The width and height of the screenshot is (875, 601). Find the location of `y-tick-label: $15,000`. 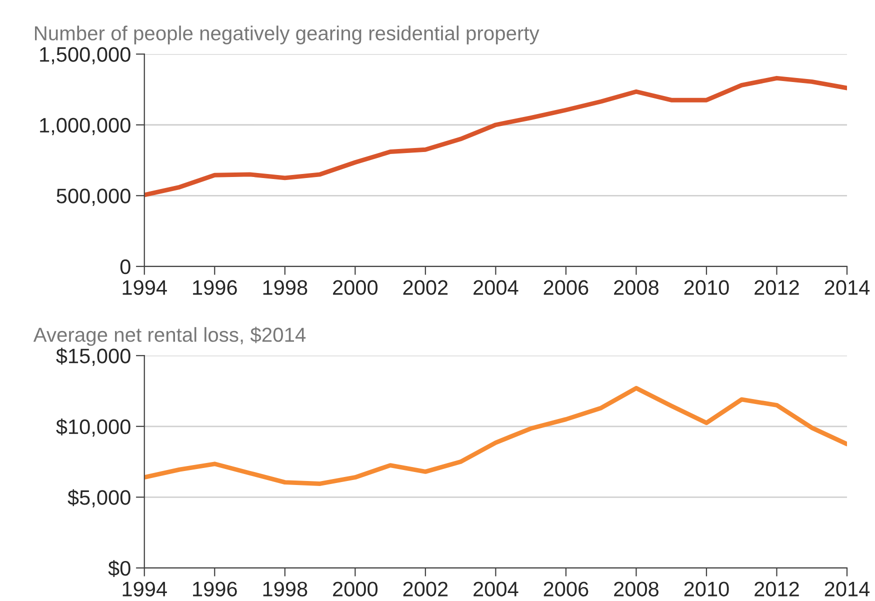

y-tick-label: $15,000 is located at coordinates (93, 357).